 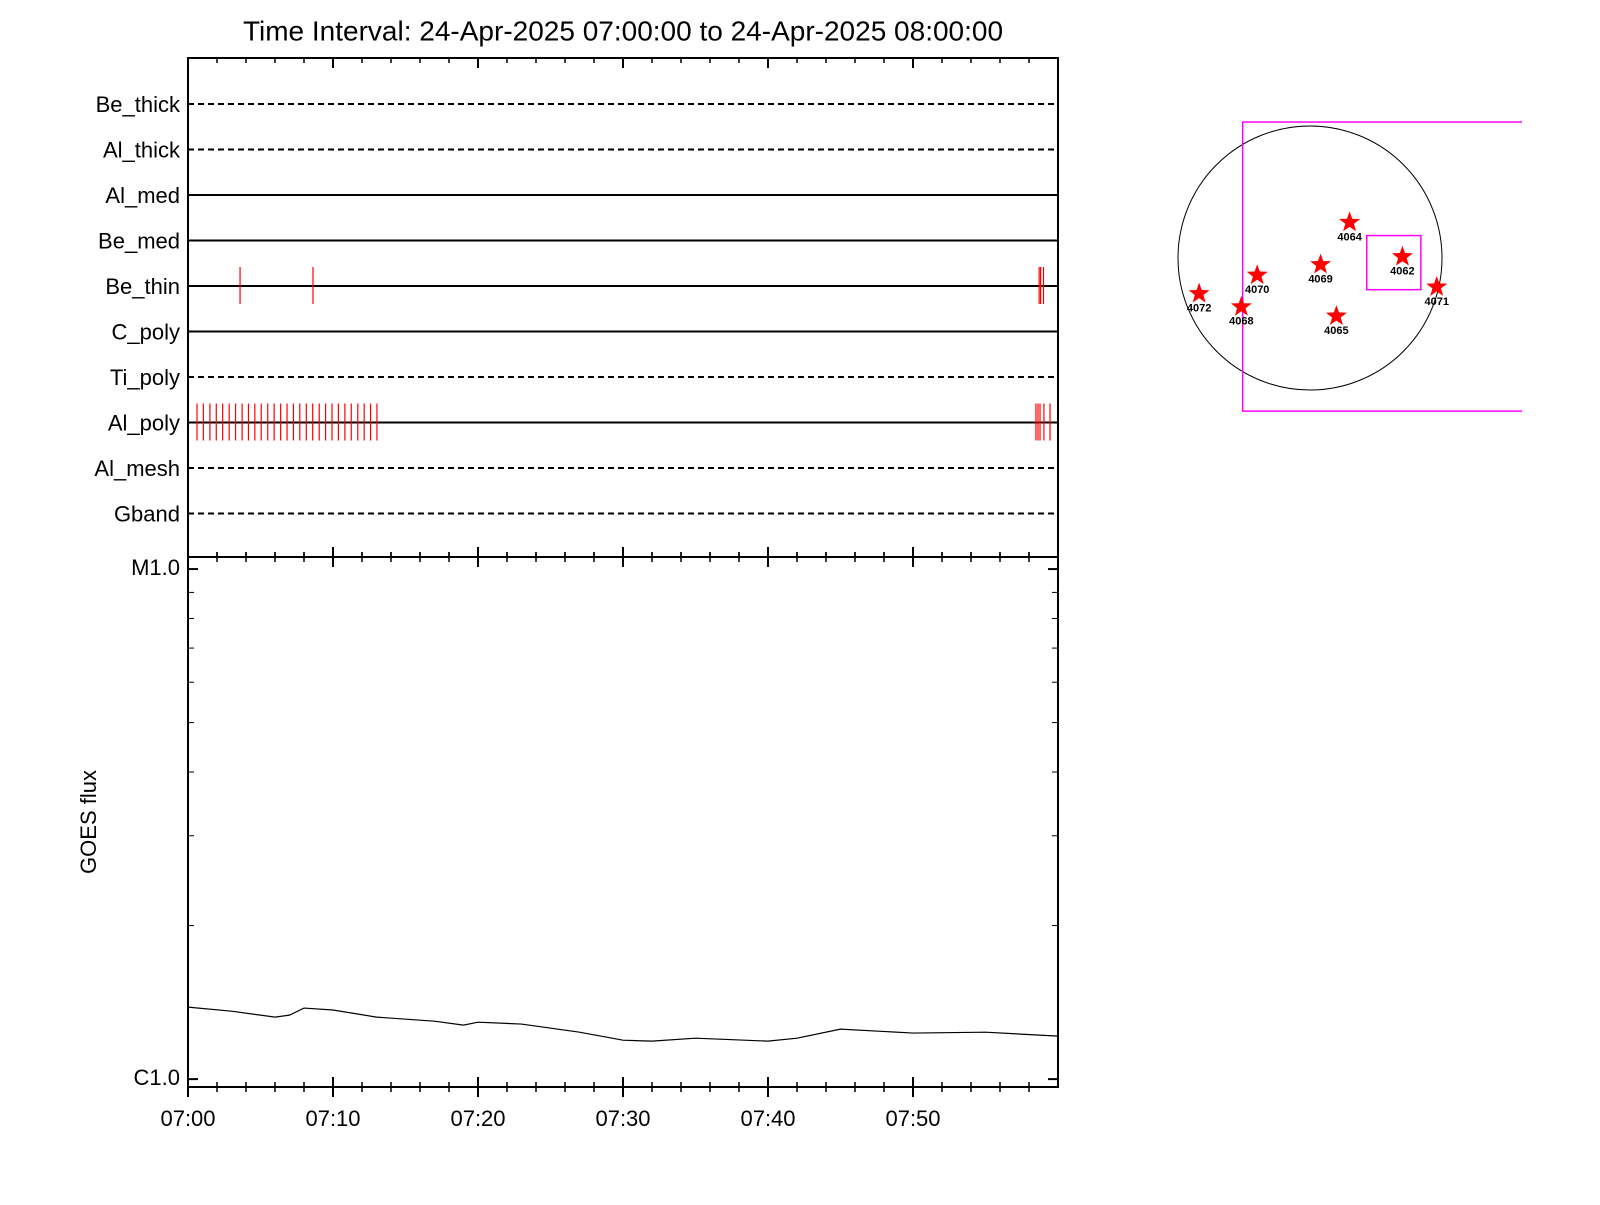 What do you see at coordinates (1257, 290) in the screenshot?
I see `region-label: 4070` at bounding box center [1257, 290].